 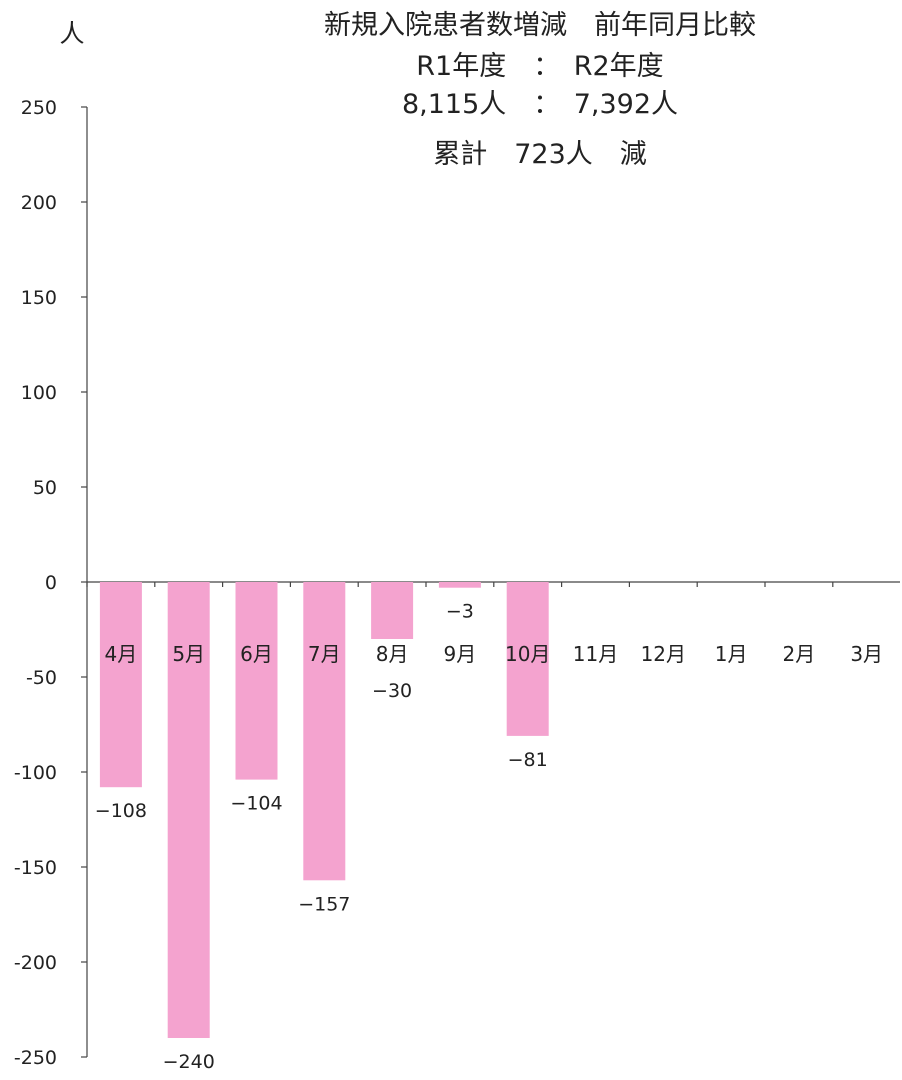 I want to click on x-category-label: 2月, so click(x=799, y=654).